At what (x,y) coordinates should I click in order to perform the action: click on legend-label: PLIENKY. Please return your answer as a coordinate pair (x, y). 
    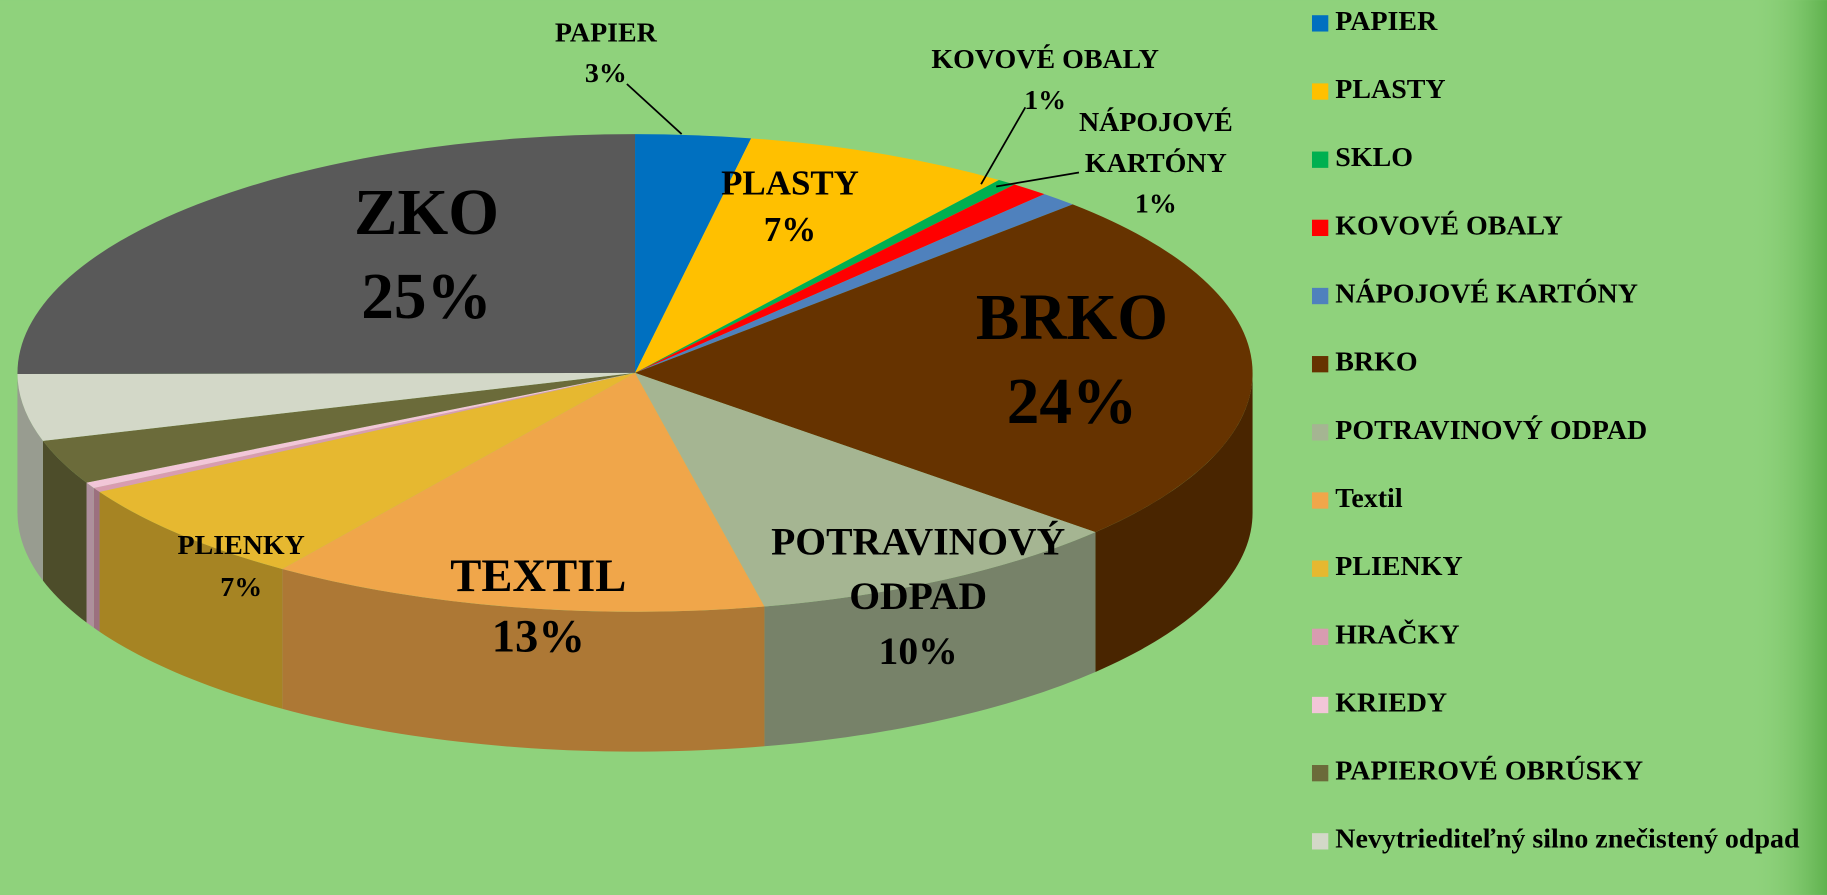
    Looking at the image, I should click on (1398, 566).